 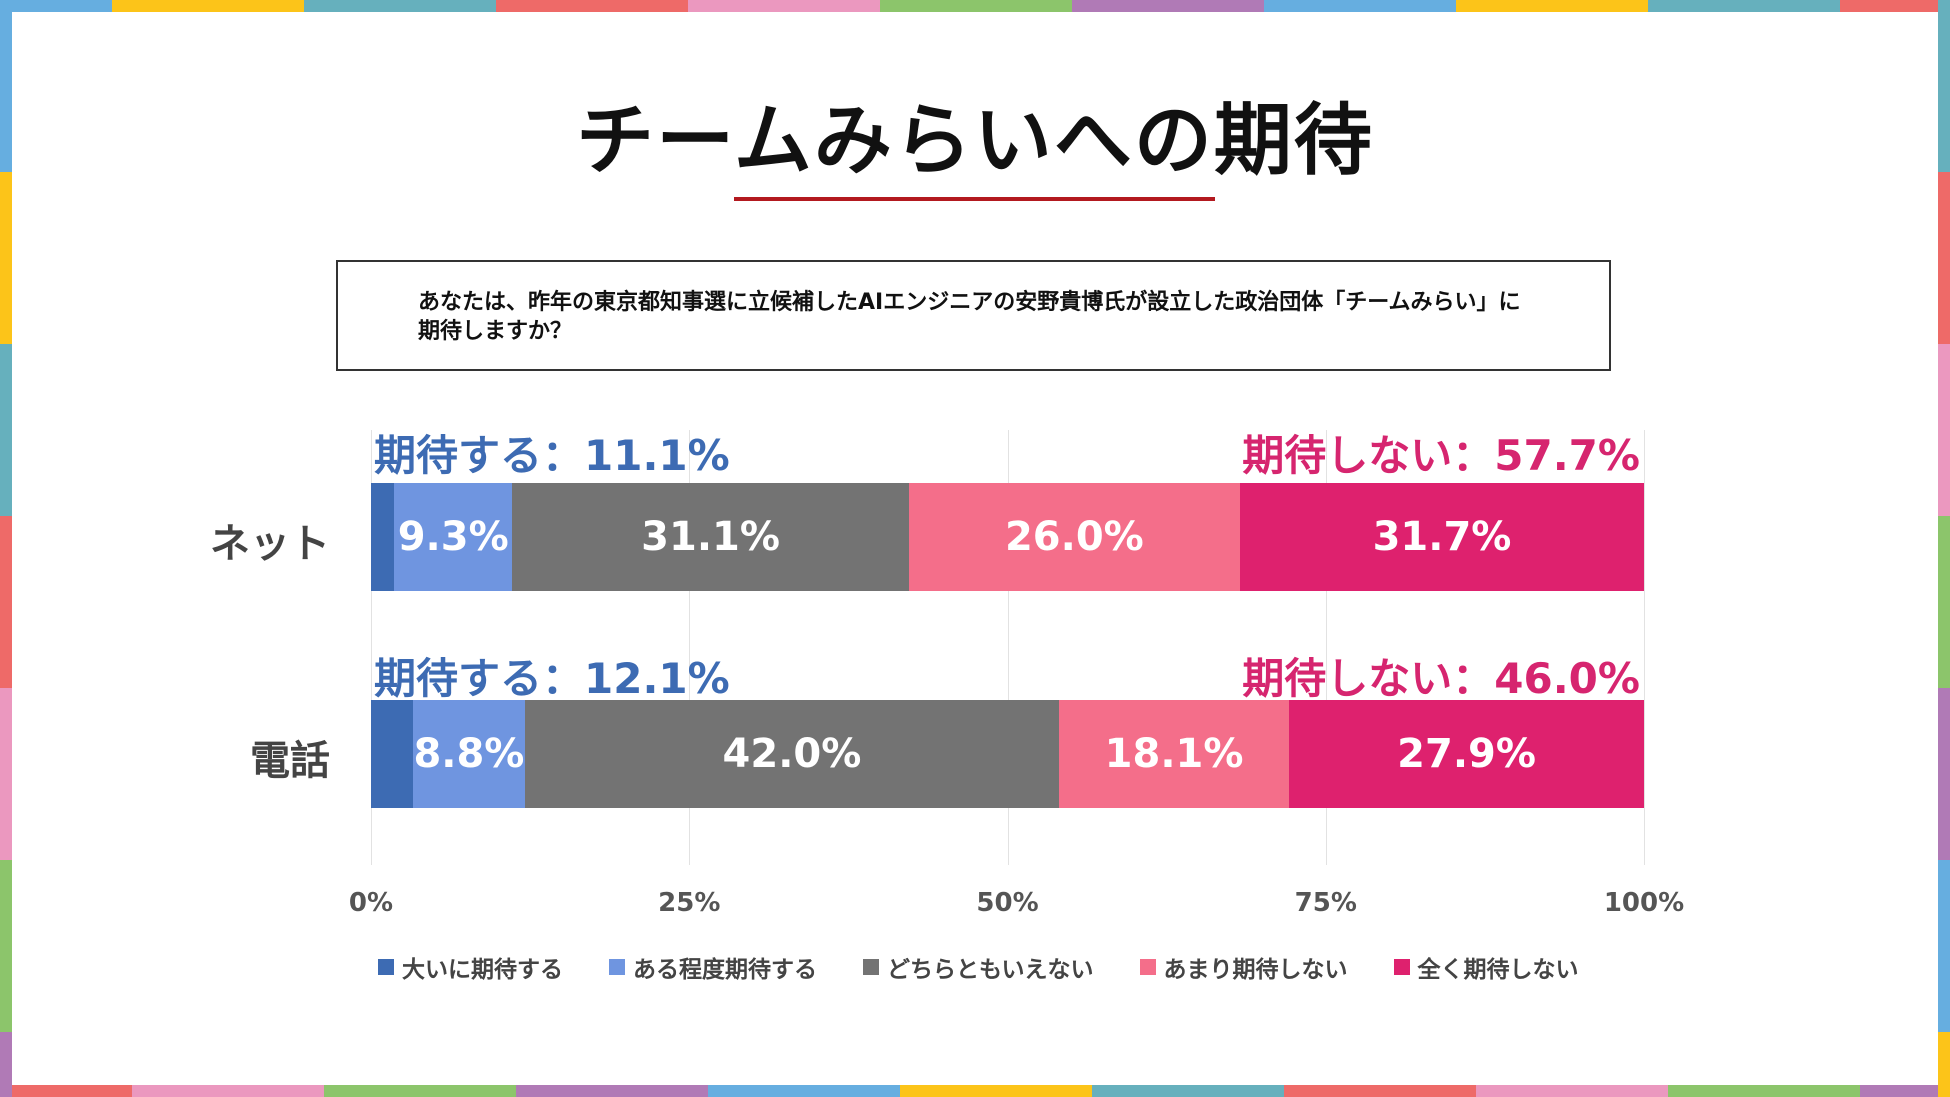 I want to click on legend-item: あまり期待しない, so click(x=1243, y=967).